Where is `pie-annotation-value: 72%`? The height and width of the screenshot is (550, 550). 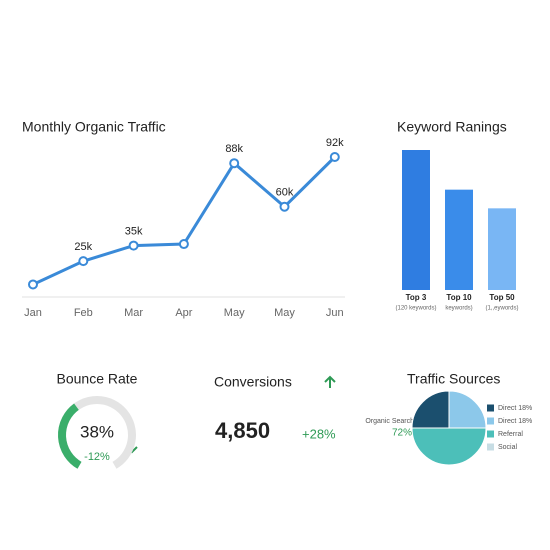
pie-annotation-value: 72% is located at coordinates (402, 433).